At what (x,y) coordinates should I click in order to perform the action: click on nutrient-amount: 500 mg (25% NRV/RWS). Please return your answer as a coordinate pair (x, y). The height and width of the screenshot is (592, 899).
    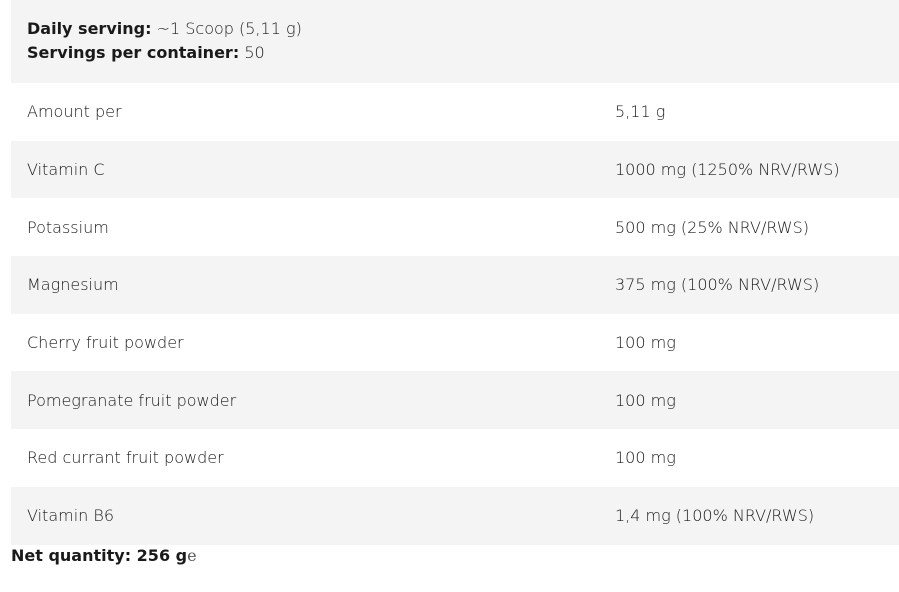
    Looking at the image, I should click on (712, 227).